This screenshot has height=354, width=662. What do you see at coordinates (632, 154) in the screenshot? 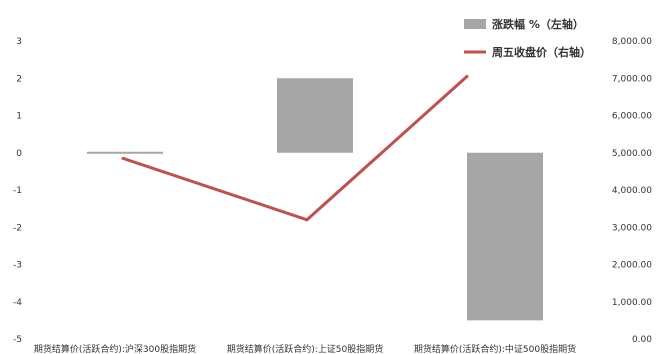
I see `right-tick-label: 5,000.00` at bounding box center [632, 154].